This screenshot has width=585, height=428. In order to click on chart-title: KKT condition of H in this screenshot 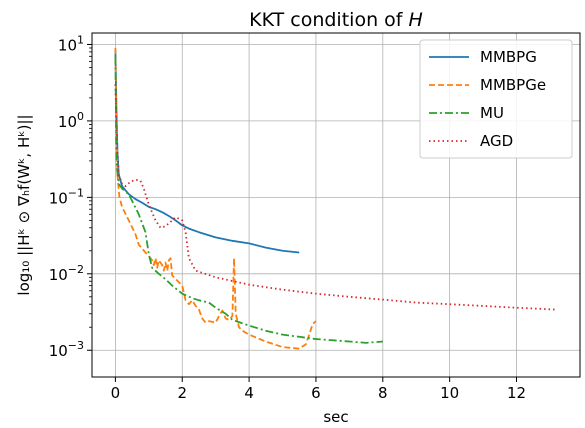, I will do `click(336, 20)`.